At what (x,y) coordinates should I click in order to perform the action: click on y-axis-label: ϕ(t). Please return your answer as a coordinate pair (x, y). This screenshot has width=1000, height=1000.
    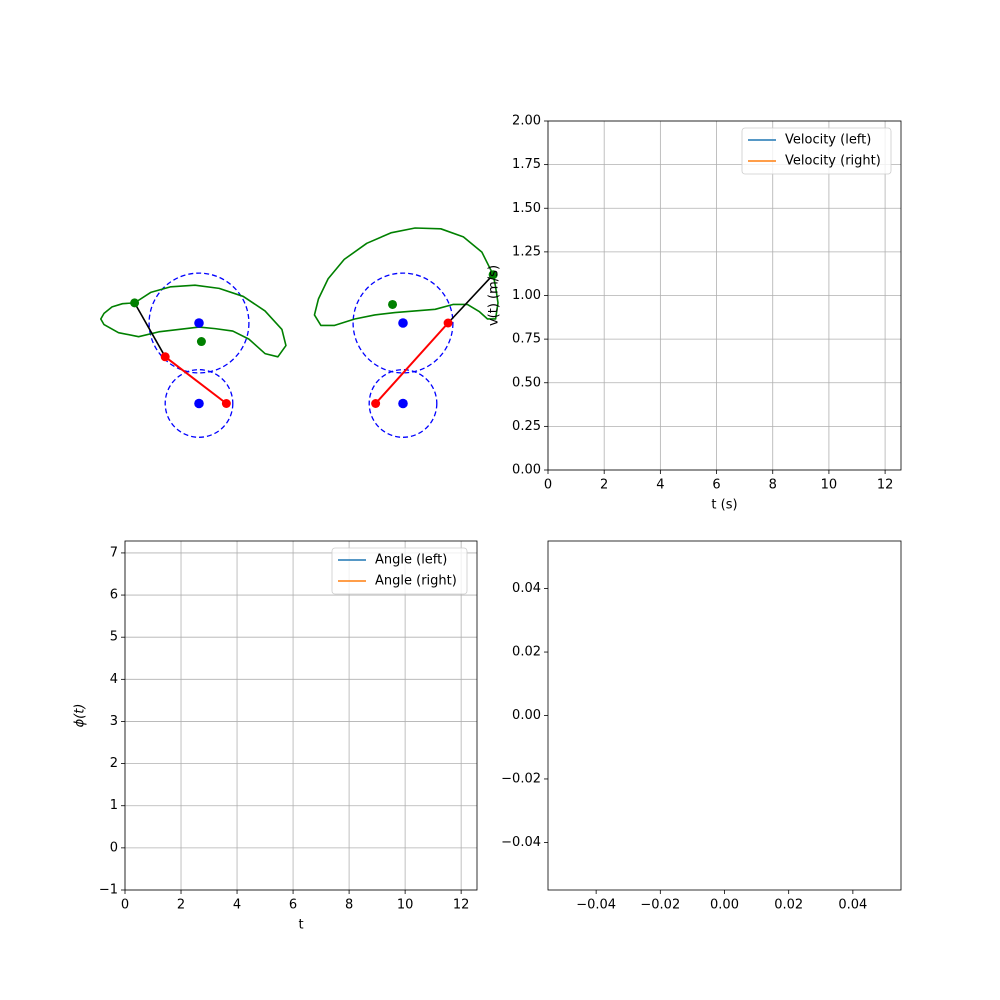
    Looking at the image, I should click on (80, 716).